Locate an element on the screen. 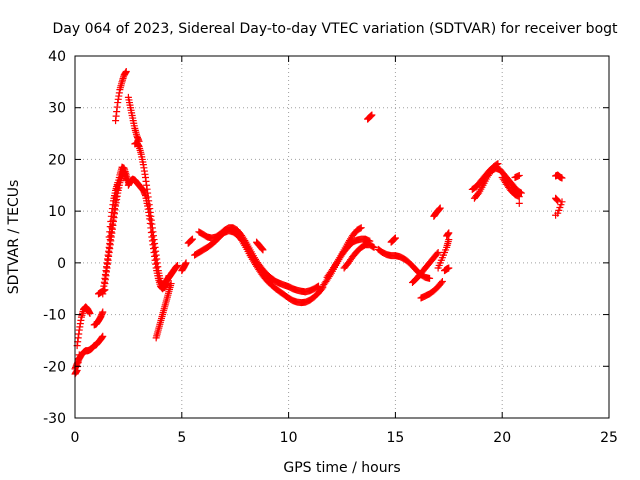 This screenshot has height=480, width=640. series-track-aj is located at coordinates (519, 203).